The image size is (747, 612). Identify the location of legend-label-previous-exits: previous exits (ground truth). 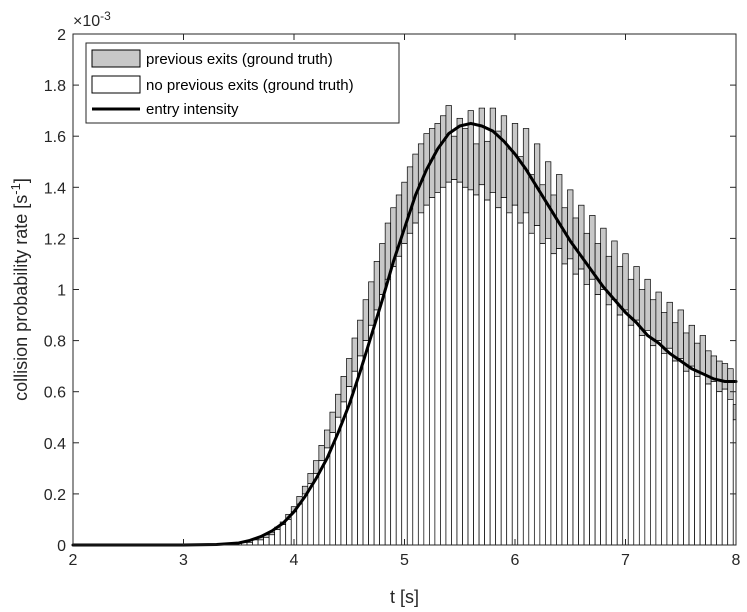
(239, 59).